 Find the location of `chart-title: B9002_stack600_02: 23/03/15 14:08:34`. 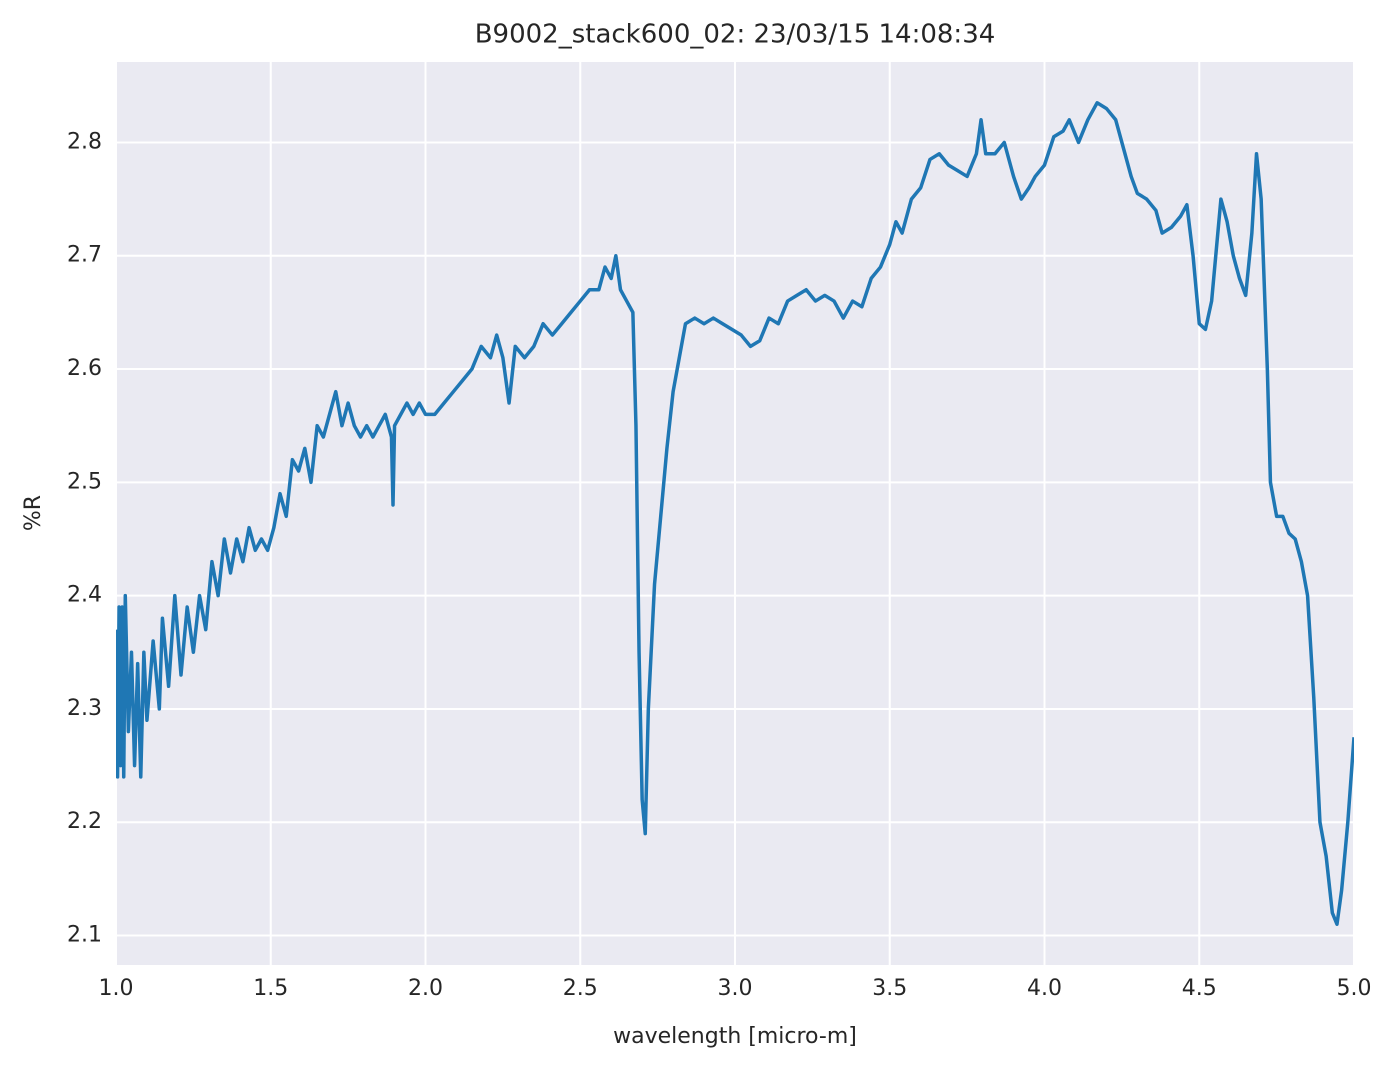

chart-title: B9002_stack600_02: 23/03/15 14:08:34 is located at coordinates (735, 35).